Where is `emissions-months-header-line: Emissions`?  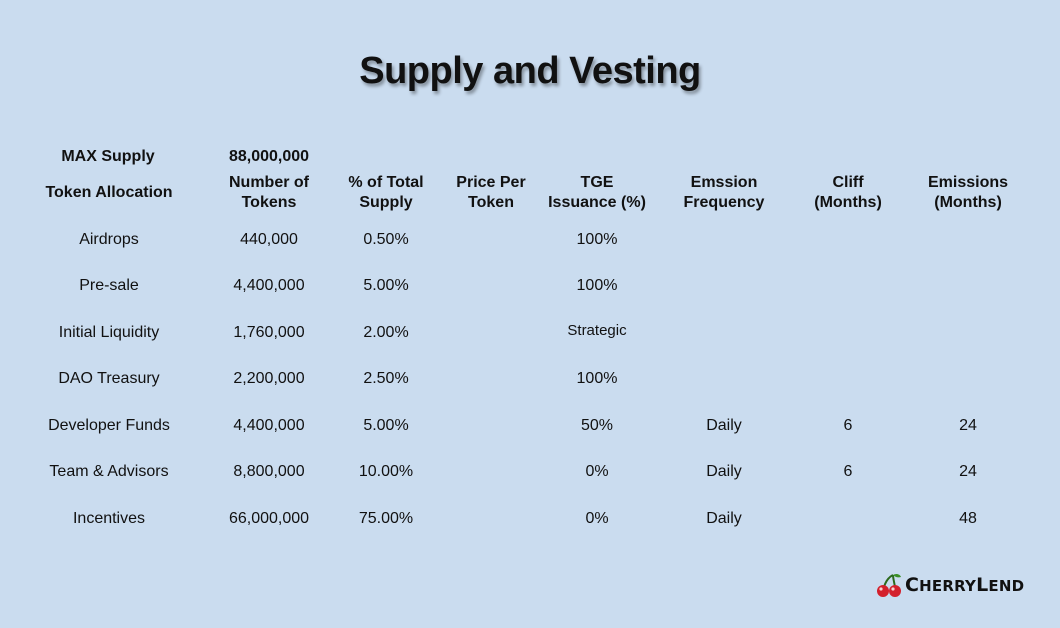
emissions-months-header-line: Emissions is located at coordinates (968, 182).